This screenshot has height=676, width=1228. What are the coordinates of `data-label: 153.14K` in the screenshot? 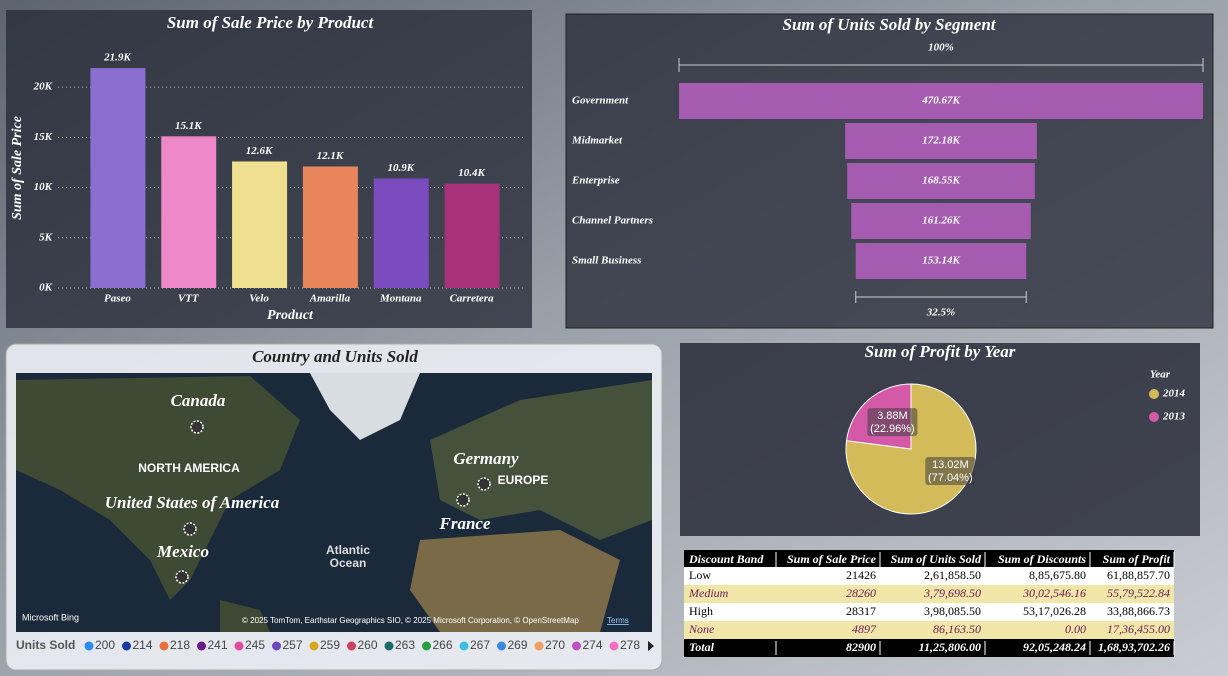 It's located at (941, 261).